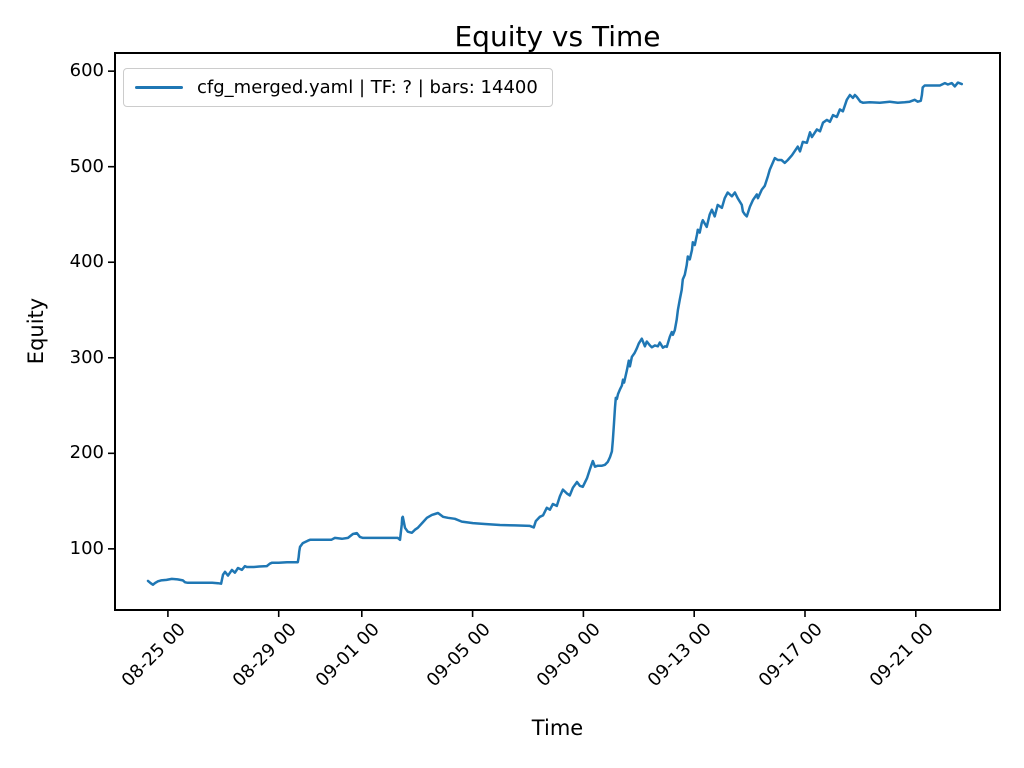  Describe the element at coordinates (557, 36) in the screenshot. I see `chart-title: Equity vs Time` at that location.